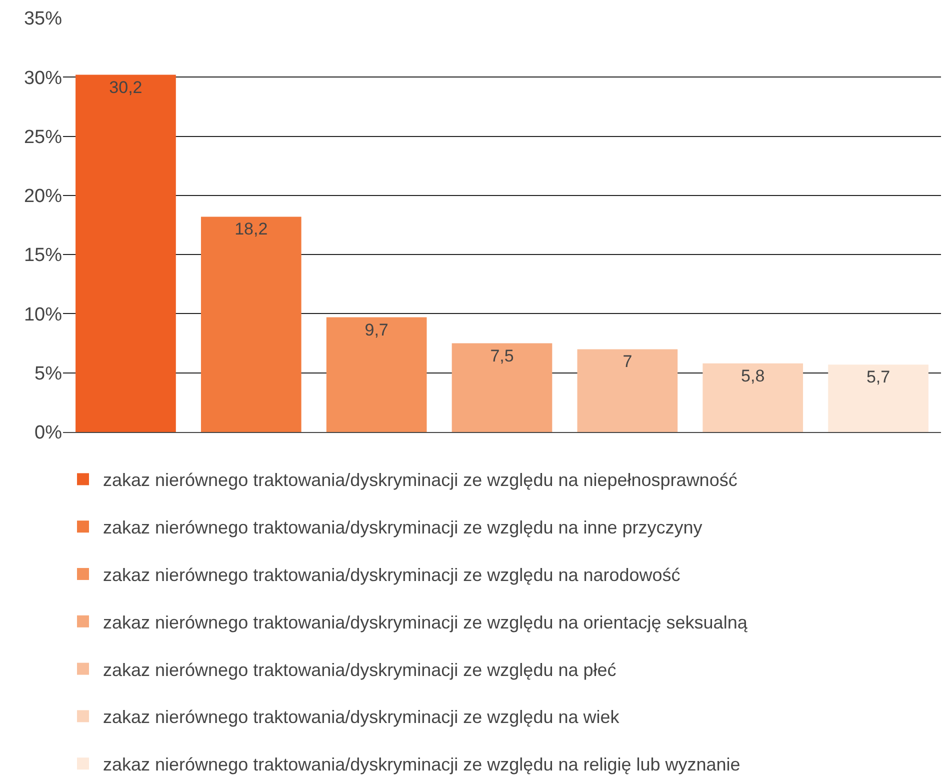 This screenshot has width=943, height=784. What do you see at coordinates (402, 528) in the screenshot?
I see `legend-label: zakaz nierównego traktowania/dyskryminacji ze względu na inne przyczyny` at bounding box center [402, 528].